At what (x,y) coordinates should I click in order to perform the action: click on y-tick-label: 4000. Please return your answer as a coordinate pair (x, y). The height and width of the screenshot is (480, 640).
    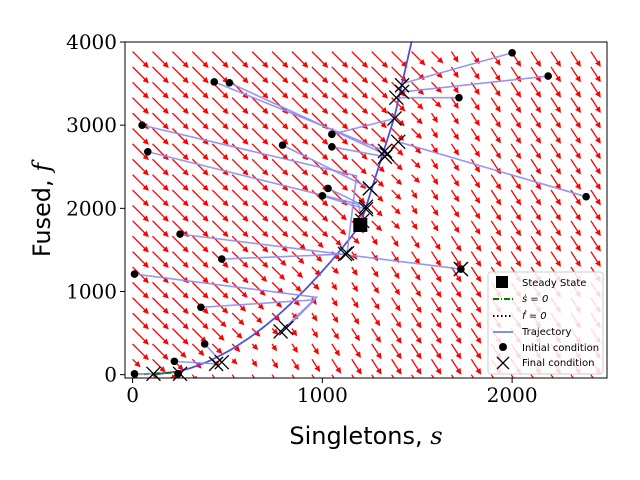
    Looking at the image, I should click on (91, 42).